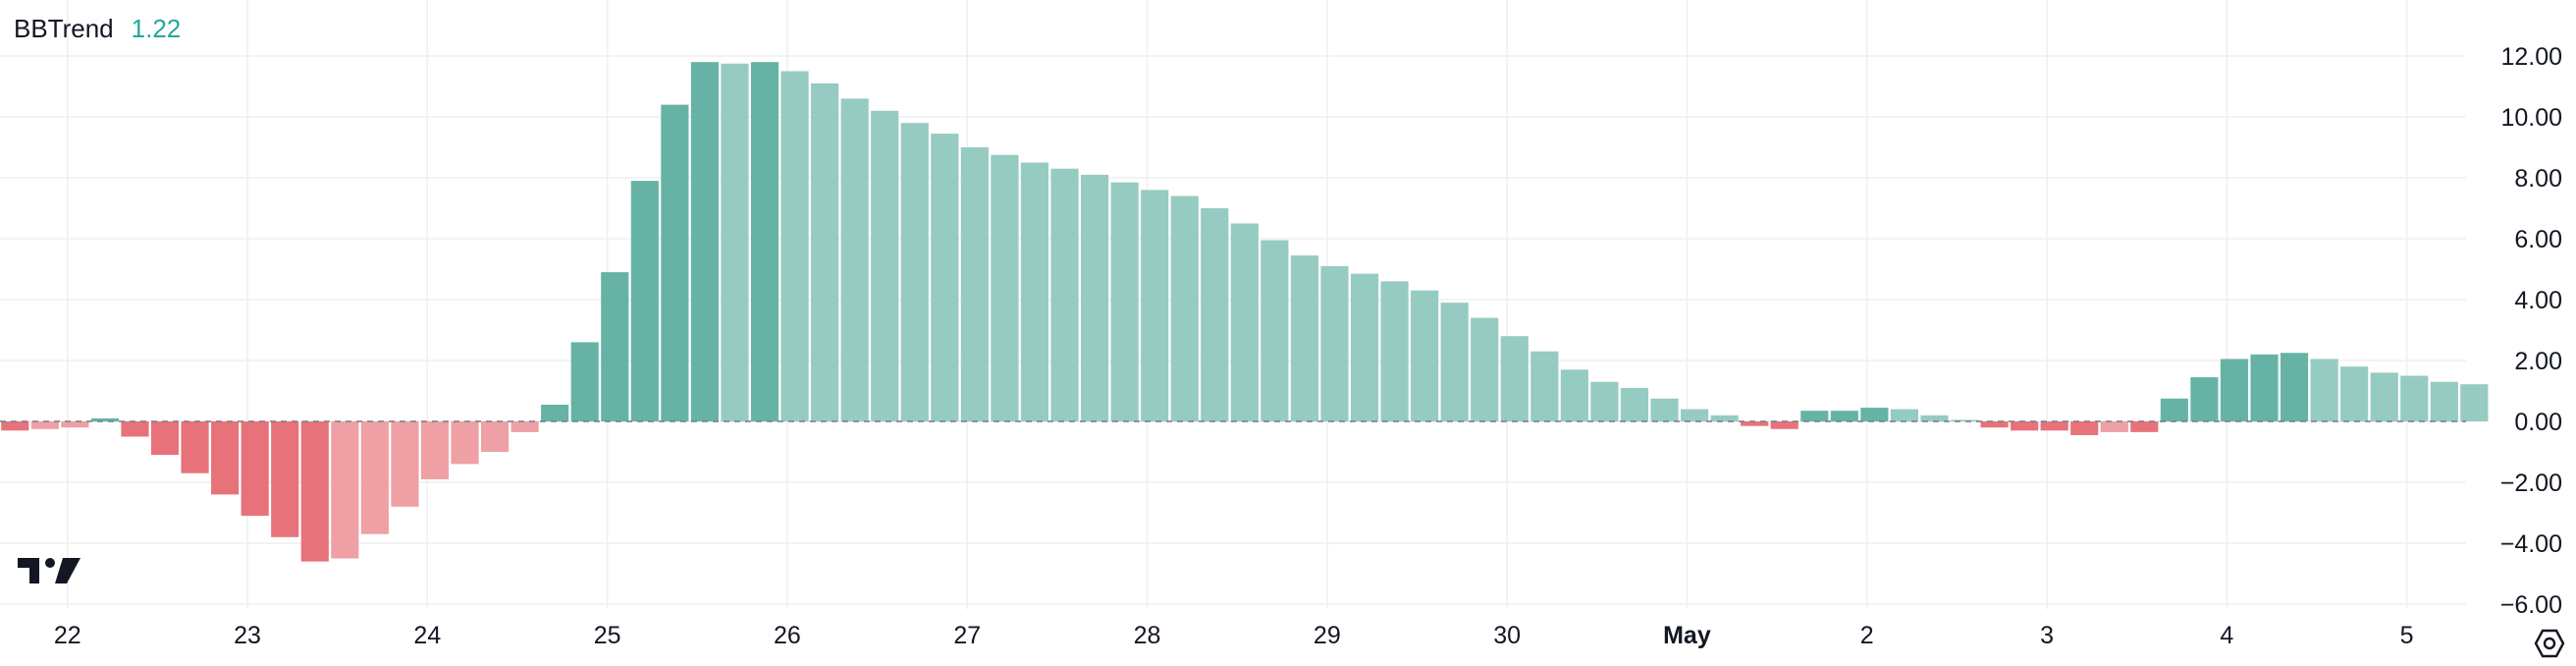 This screenshot has height=666, width=2576. Describe the element at coordinates (156, 28) in the screenshot. I see `indicator-value: 1.22` at that location.